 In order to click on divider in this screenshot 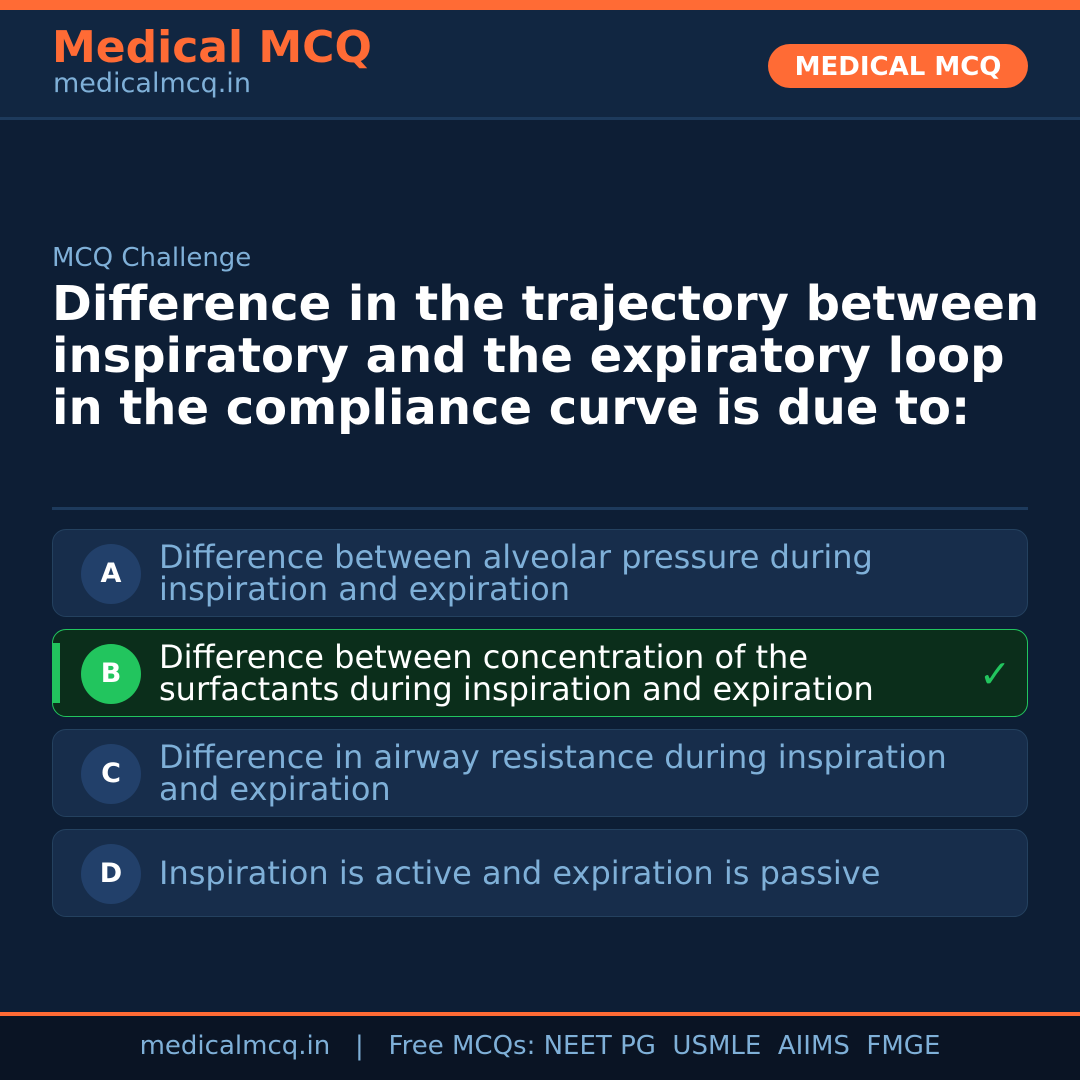, I will do `click(540, 508)`.